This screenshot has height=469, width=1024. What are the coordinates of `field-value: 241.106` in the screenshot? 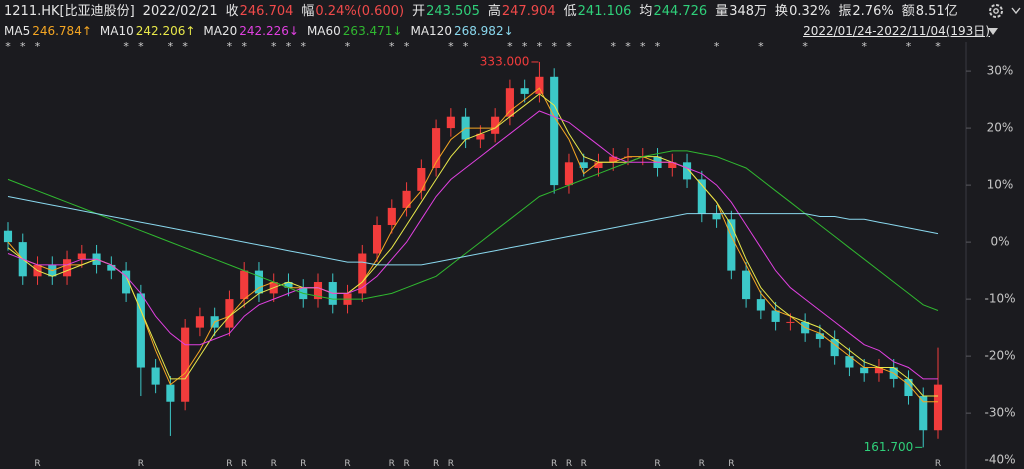 It's located at (604, 11).